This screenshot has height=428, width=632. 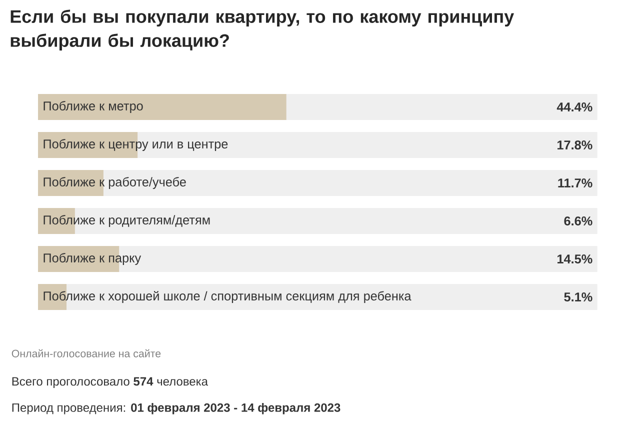 What do you see at coordinates (93, 259) in the screenshot?
I see `y-tick-label: Поближе к парку` at bounding box center [93, 259].